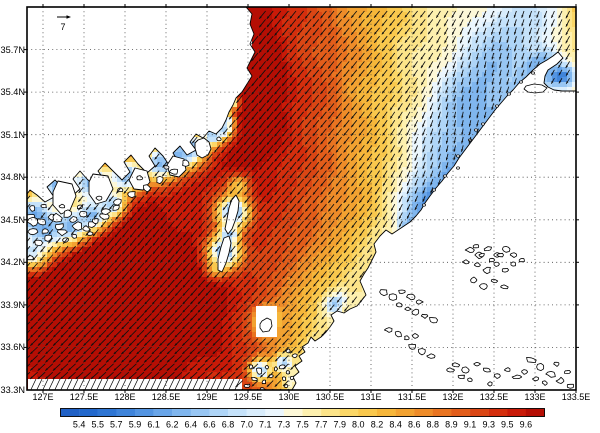 Image resolution: width=600 pixels, height=433 pixels. I want to click on svg-text: 128.5E, so click(166, 397).